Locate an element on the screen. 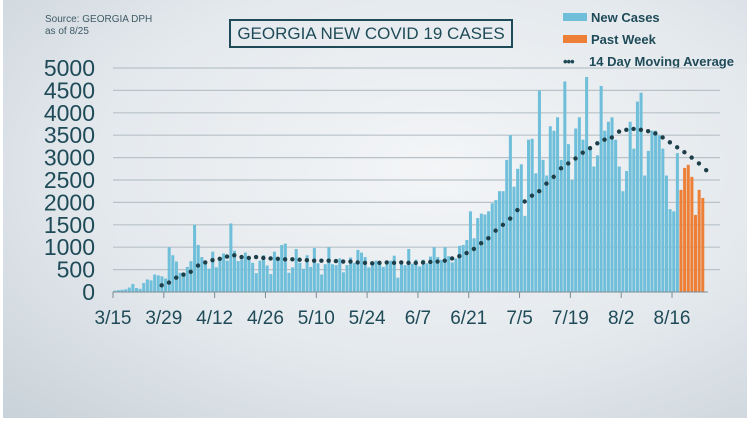 The width and height of the screenshot is (750, 422). y-tick-label: 2000 is located at coordinates (69, 202).